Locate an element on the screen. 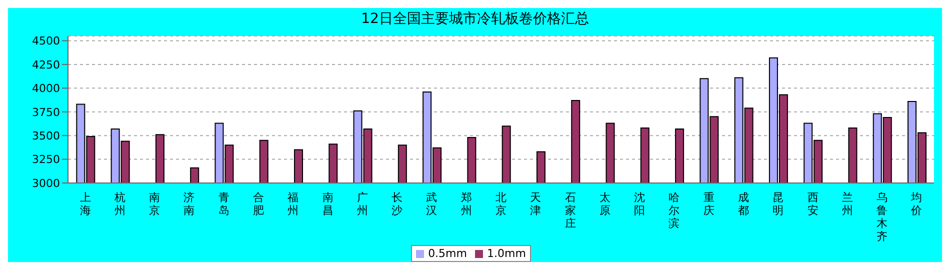 The width and height of the screenshot is (950, 270). x-tick-label: 重庆 is located at coordinates (708, 204).